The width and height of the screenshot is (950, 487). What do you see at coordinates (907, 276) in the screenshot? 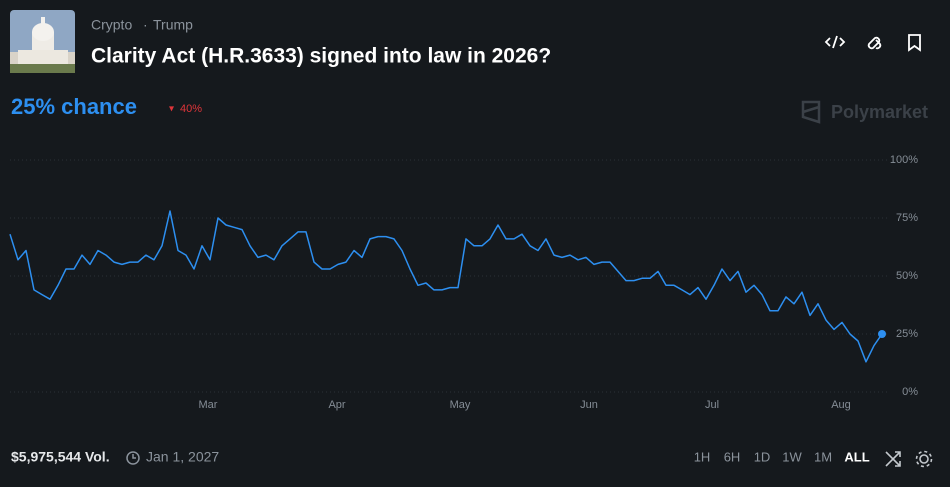
I see `y-tick-label: 50%` at bounding box center [907, 276].